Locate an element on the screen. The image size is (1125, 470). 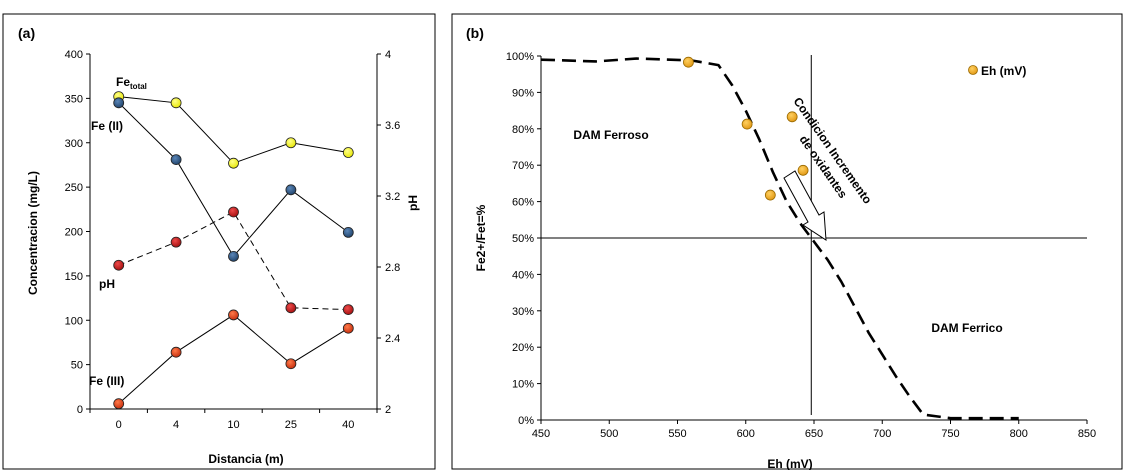
label-fe-iii: Fe (III) is located at coordinates (106, 381).